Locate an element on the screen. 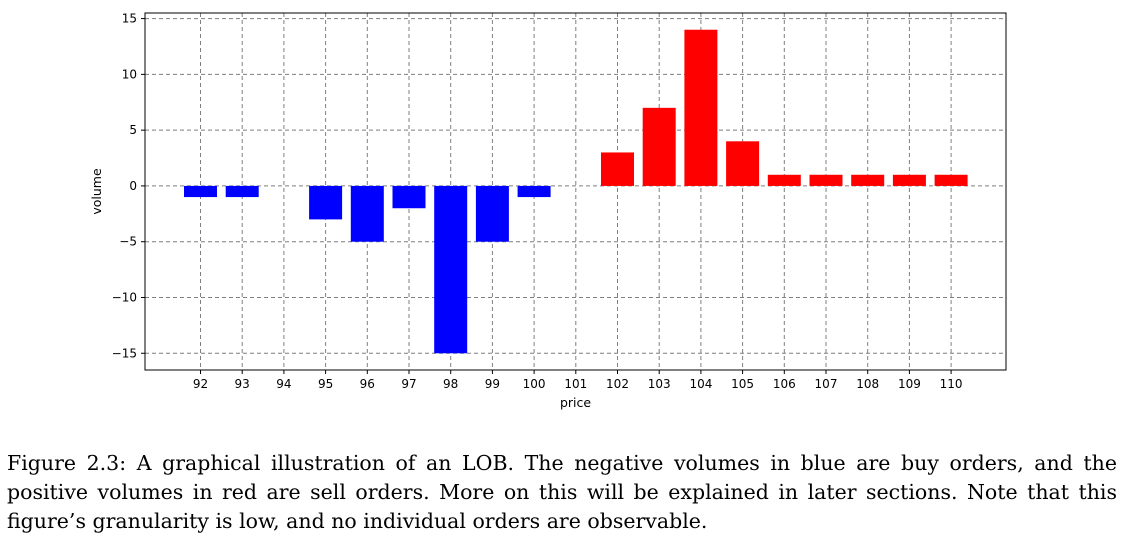 This screenshot has height=541, width=1127. x-tick-label: 96 is located at coordinates (367, 384).